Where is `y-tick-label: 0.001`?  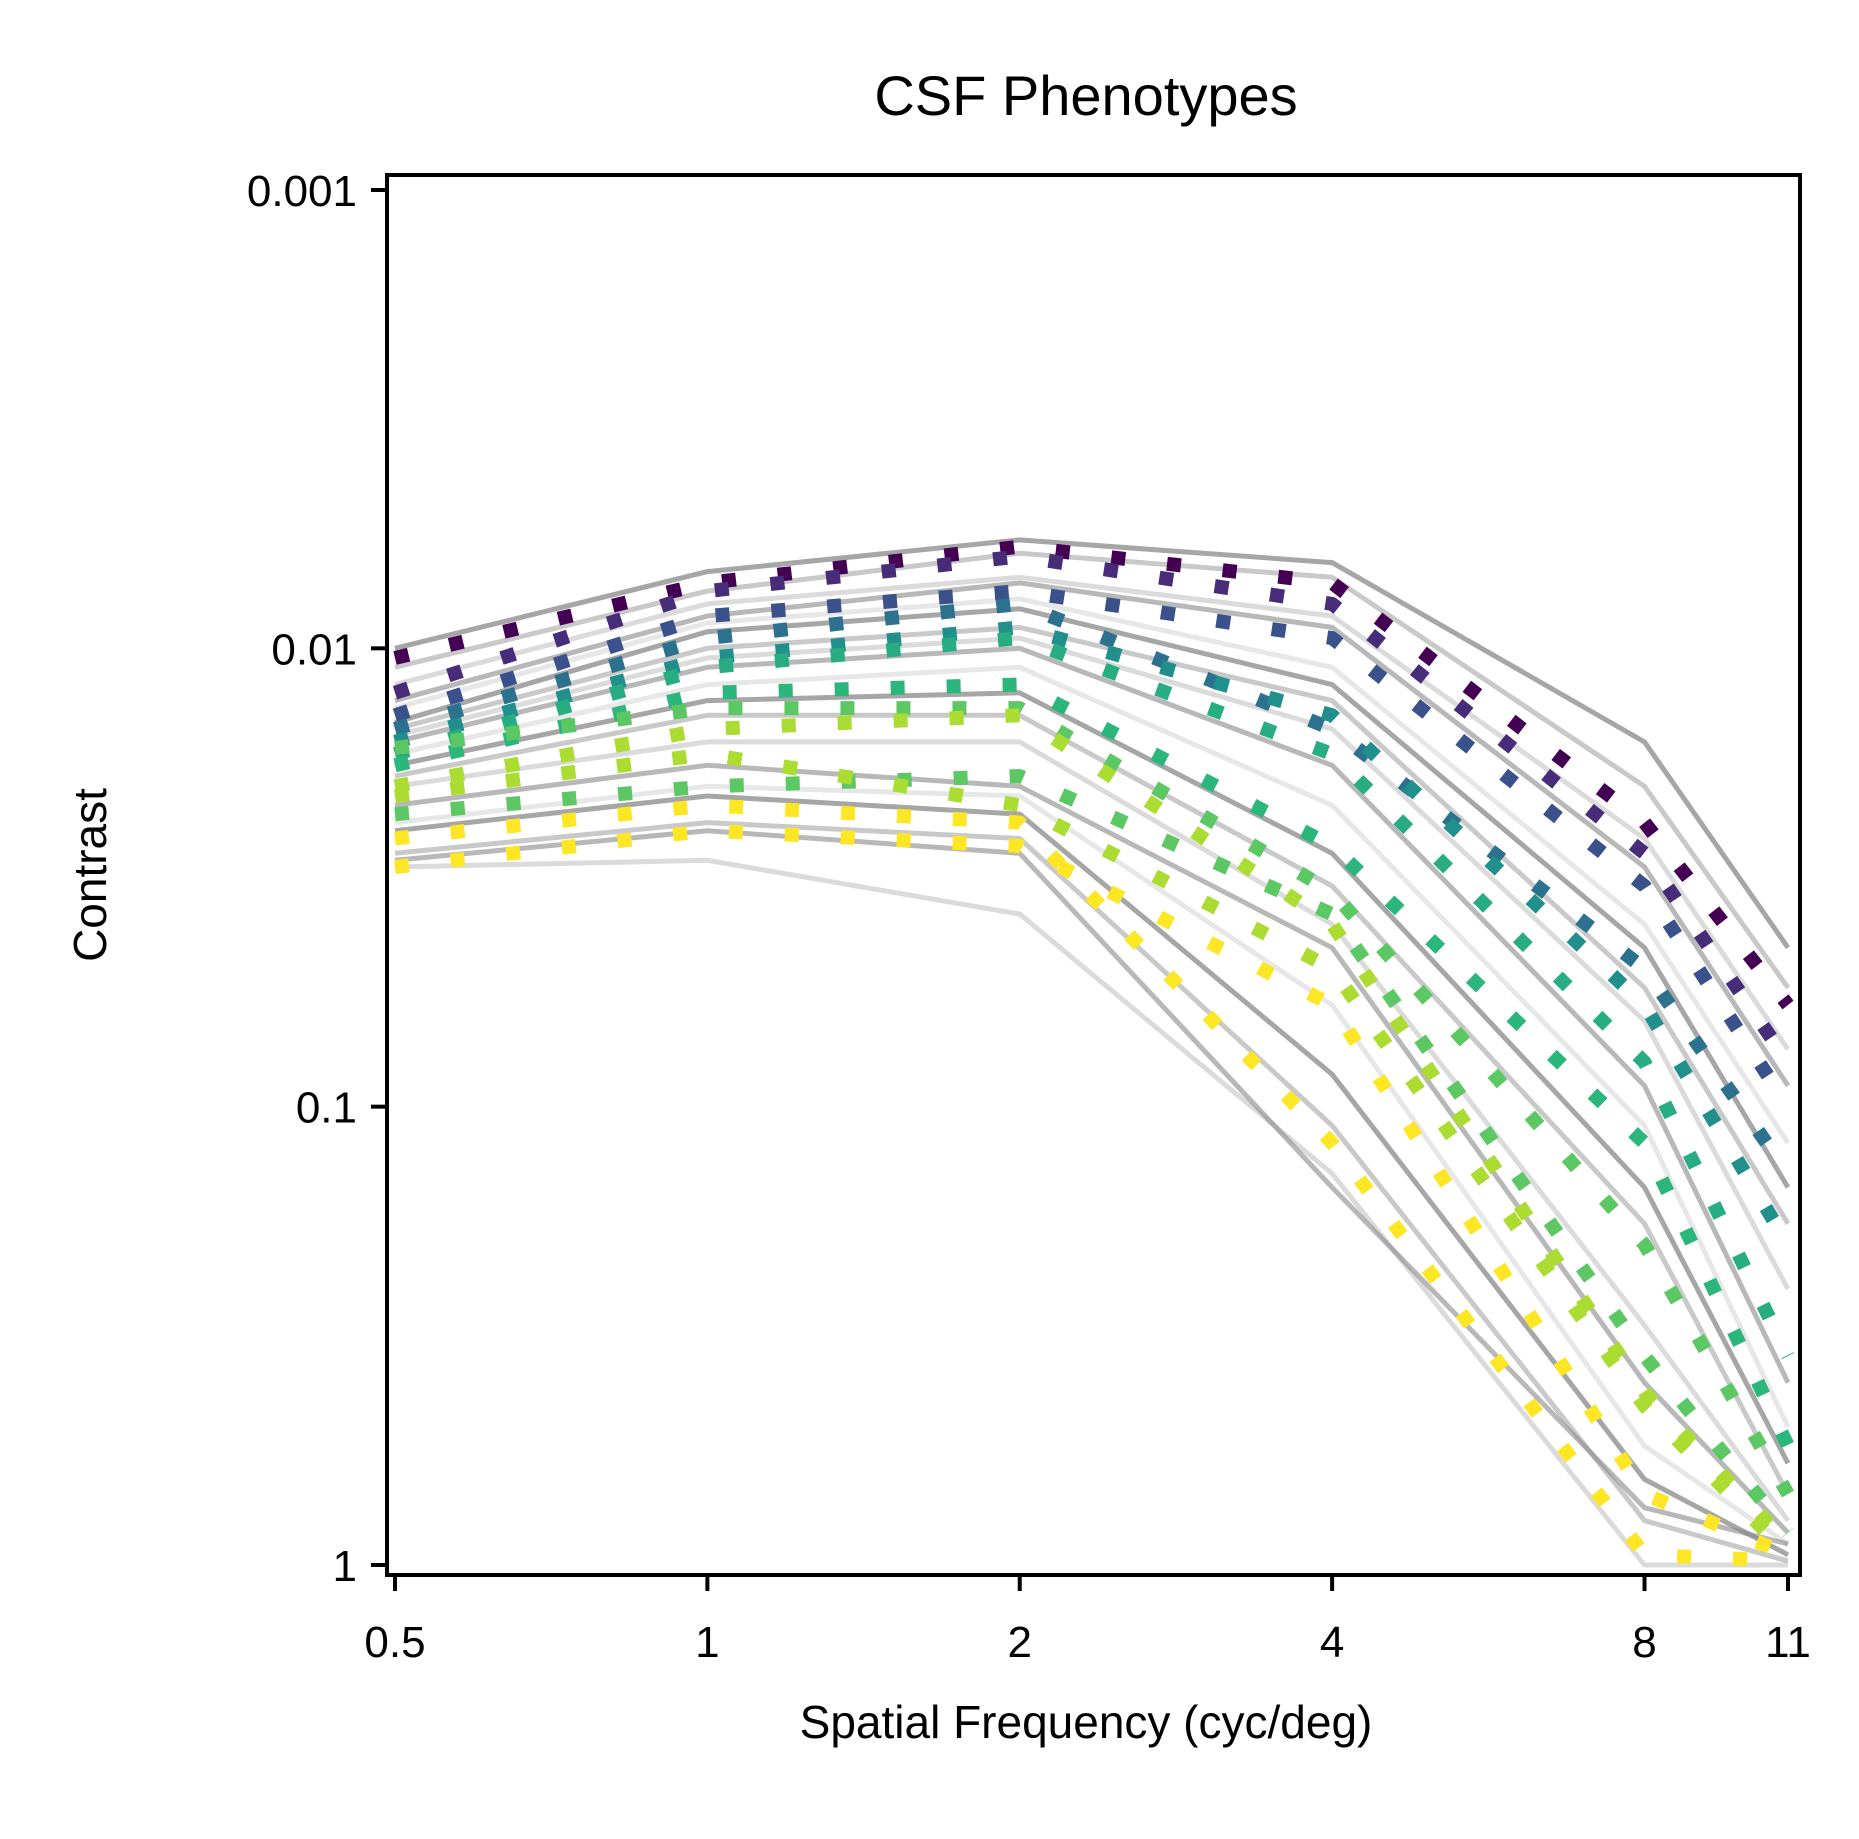 y-tick-label: 0.001 is located at coordinates (302, 191).